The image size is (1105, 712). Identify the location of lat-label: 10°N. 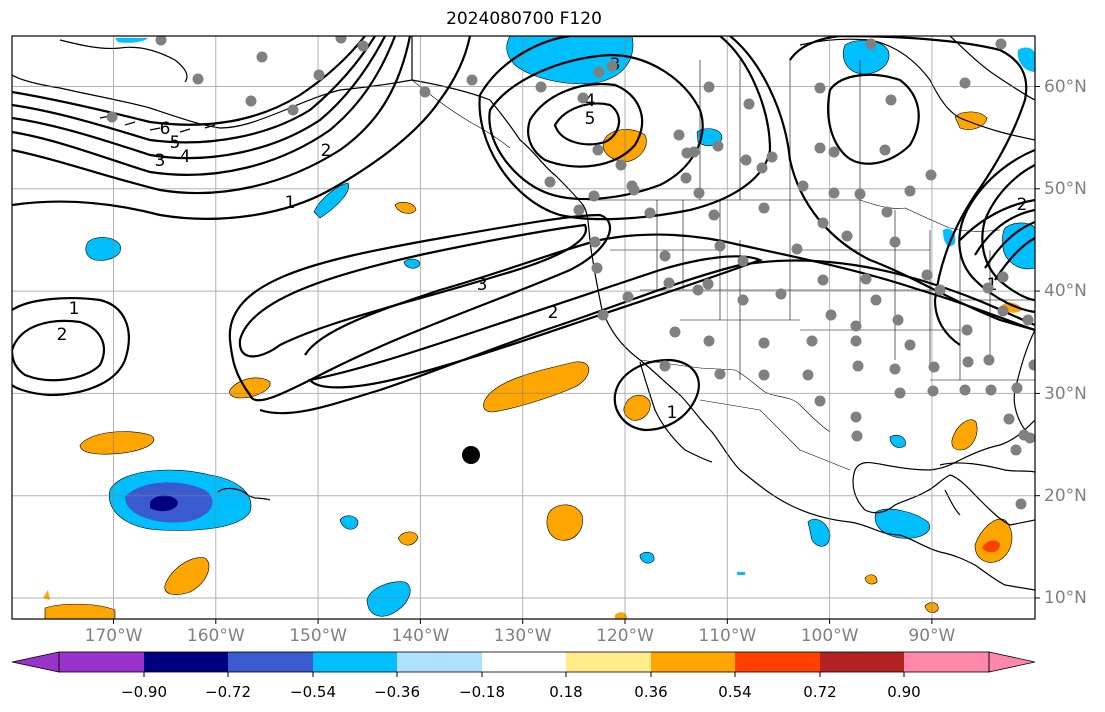
(1065, 598).